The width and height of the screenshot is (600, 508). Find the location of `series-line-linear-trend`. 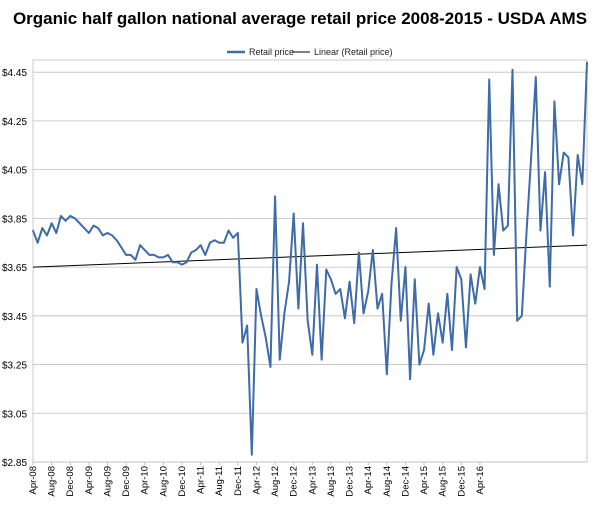

series-line-linear-trend is located at coordinates (310, 256).